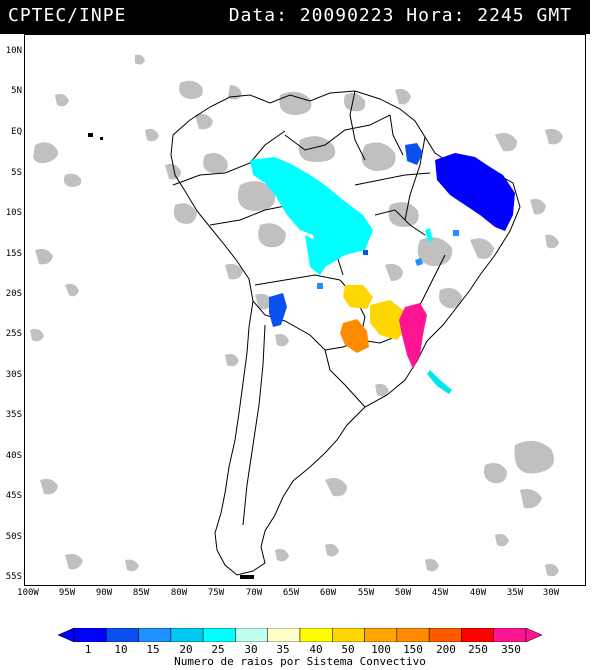 The image size is (600, 670). I want to click on system-blue-north, so click(414, 154).